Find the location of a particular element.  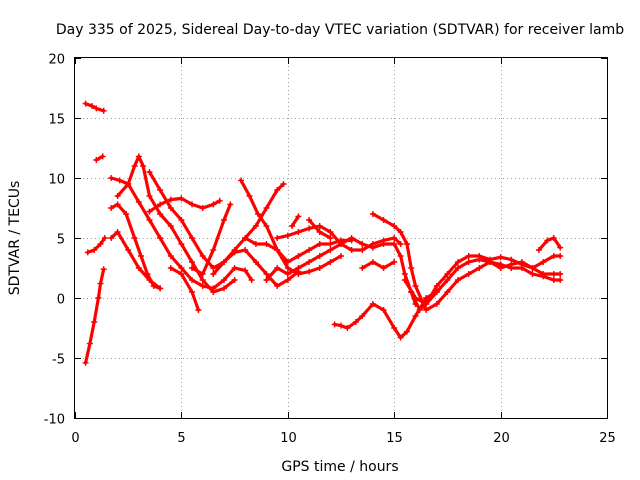

x-tick-label: 10 is located at coordinates (288, 438).